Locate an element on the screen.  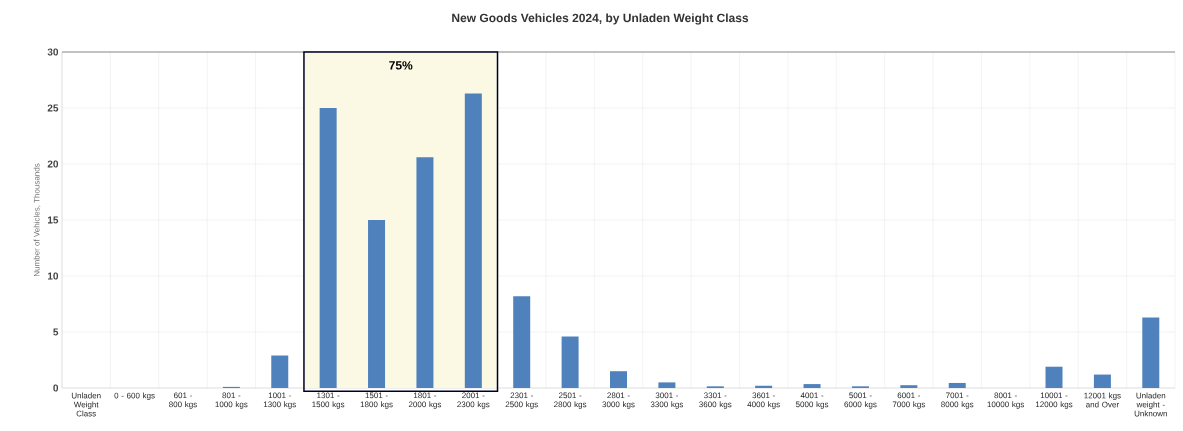
x-tick-label: 6001 - 7000 kgs is located at coordinates (908, 400).